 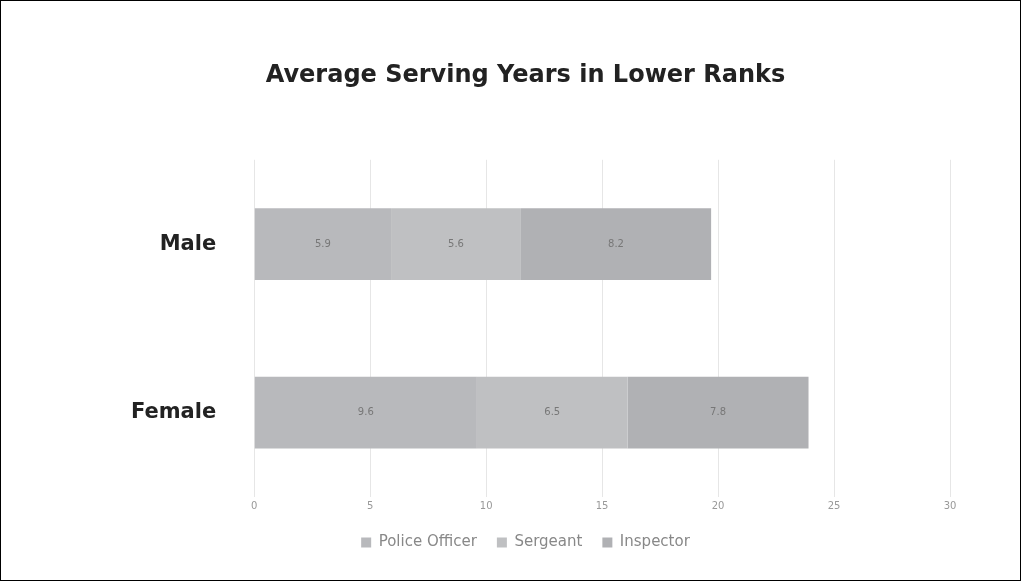 What do you see at coordinates (718, 505) in the screenshot?
I see `x-tick-label: 20` at bounding box center [718, 505].